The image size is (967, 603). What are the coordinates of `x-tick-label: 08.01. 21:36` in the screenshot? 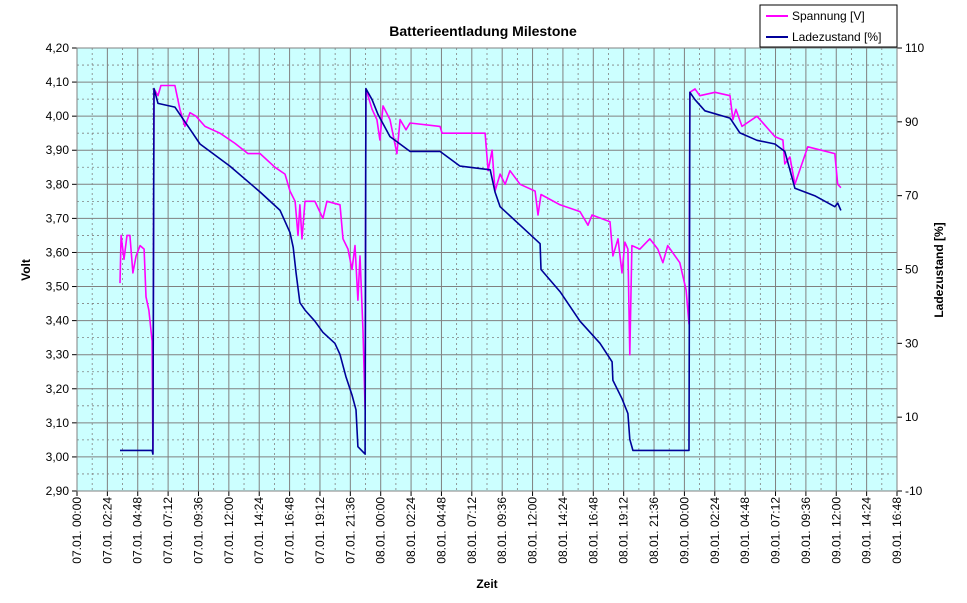 It's located at (654, 530).